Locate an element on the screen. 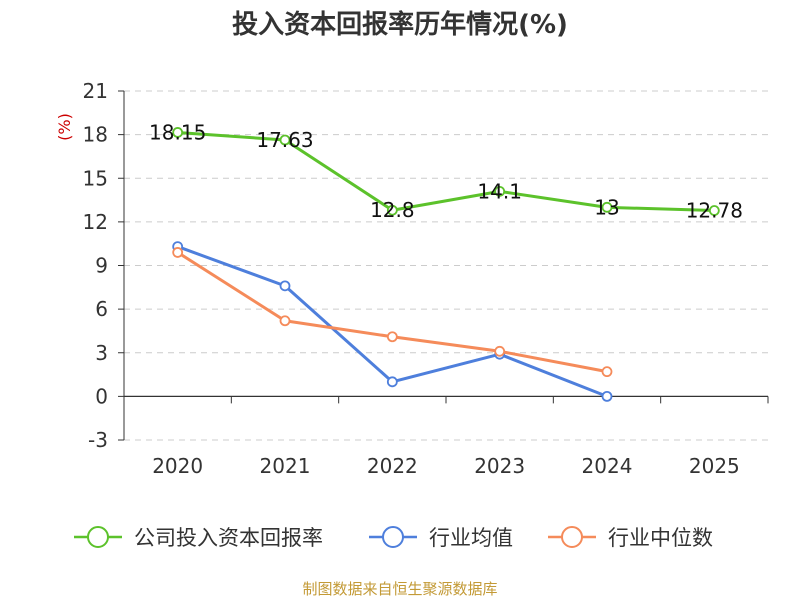 Image resolution: width=800 pixels, height=600 pixels. data-label: 17.63 is located at coordinates (284, 140).